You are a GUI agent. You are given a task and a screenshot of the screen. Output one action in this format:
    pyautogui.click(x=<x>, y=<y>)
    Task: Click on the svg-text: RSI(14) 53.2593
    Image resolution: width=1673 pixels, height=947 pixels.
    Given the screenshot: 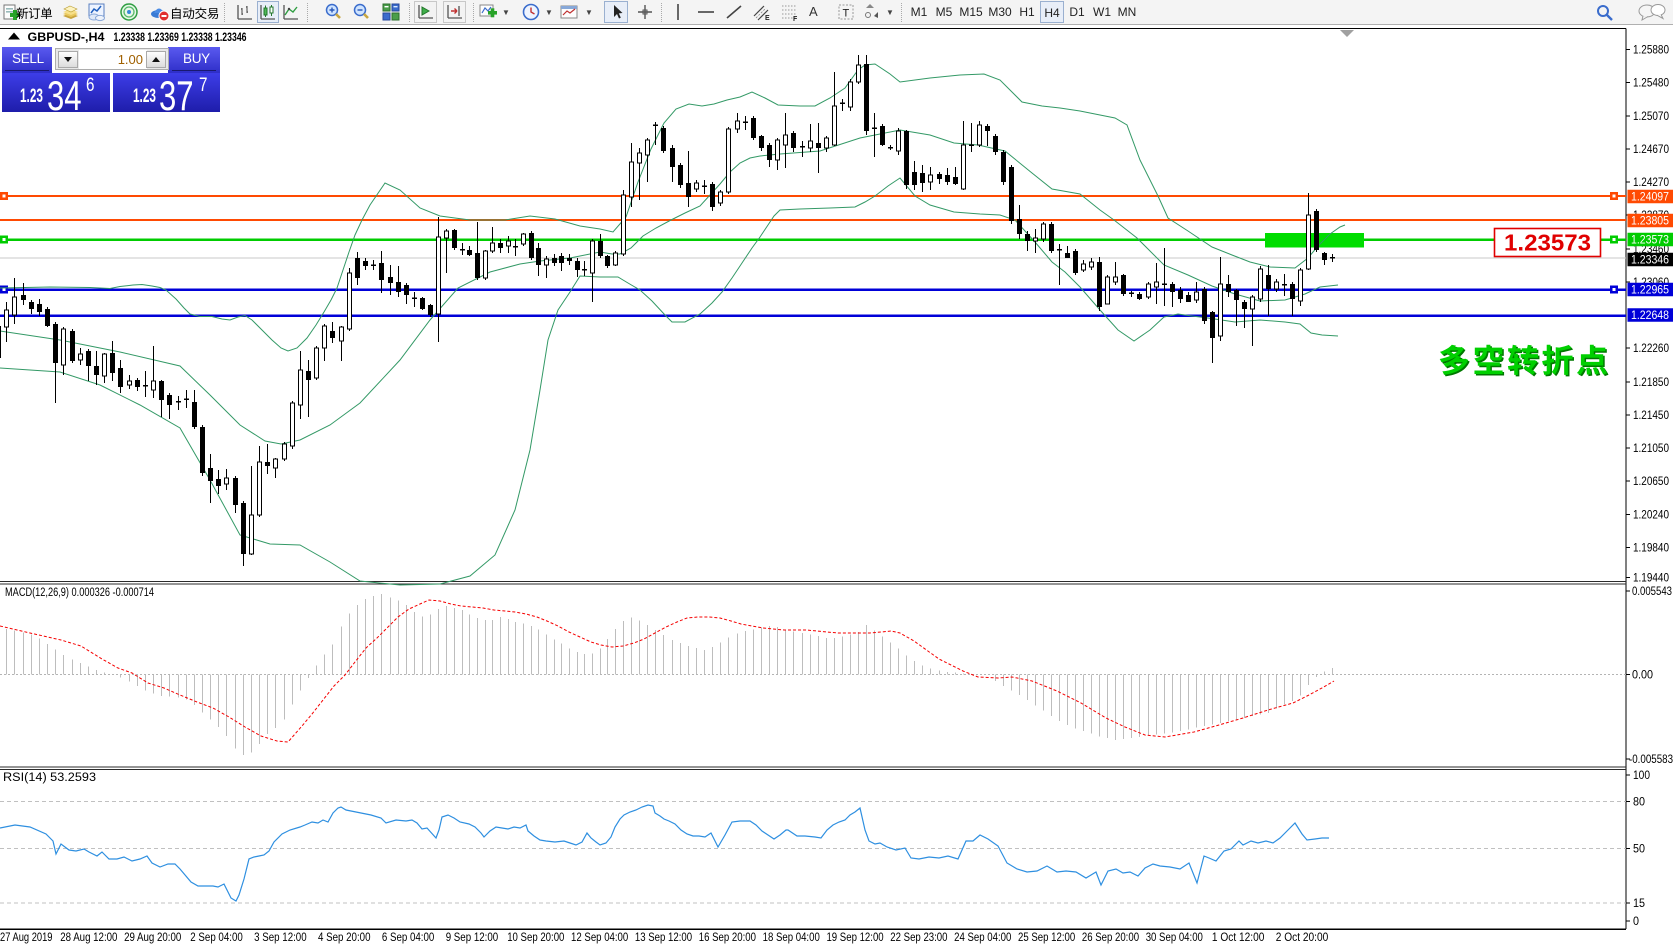 What is the action you would take?
    pyautogui.click(x=49, y=778)
    